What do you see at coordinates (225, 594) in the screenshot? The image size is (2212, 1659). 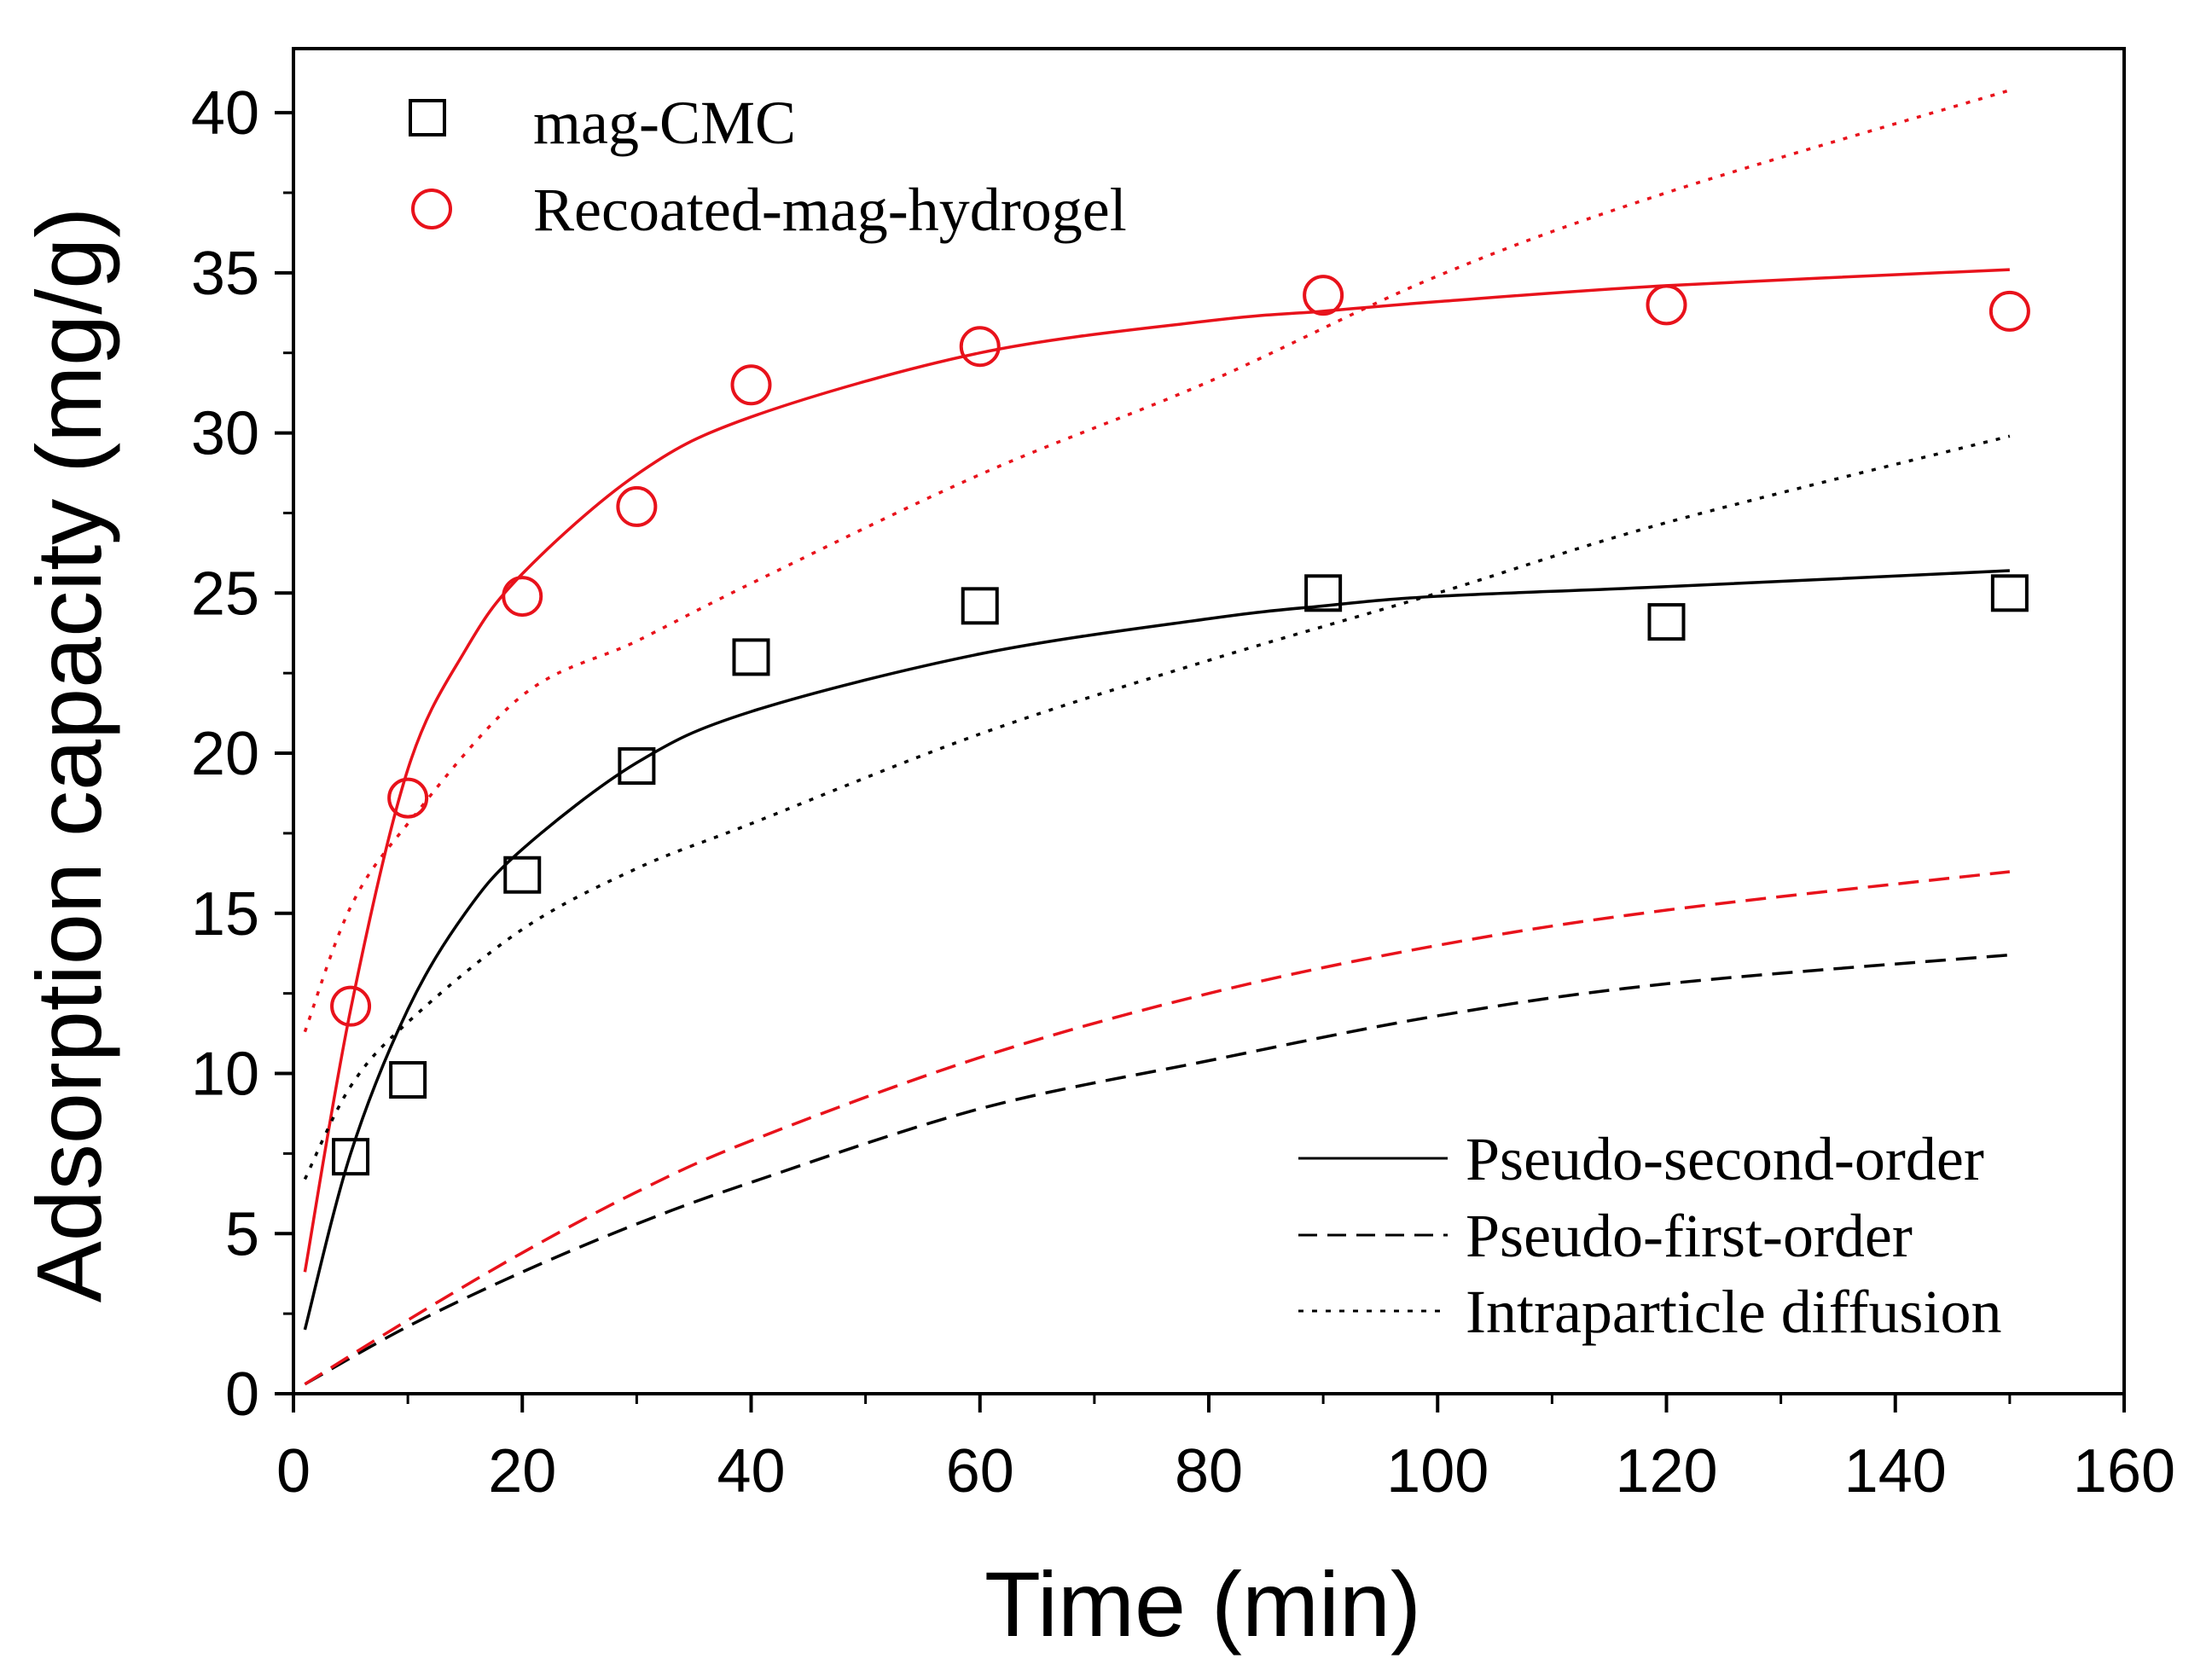 I see `y-tick-label: 25` at bounding box center [225, 594].